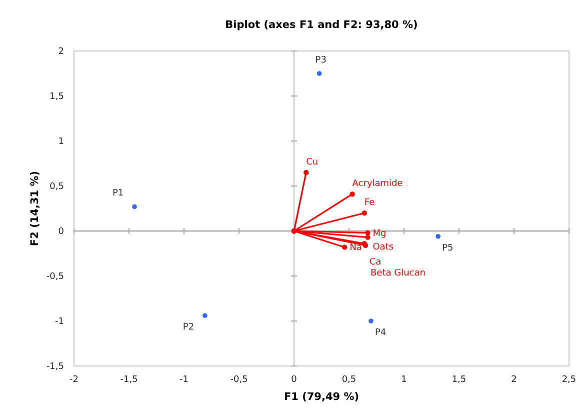  Describe the element at coordinates (312, 163) in the screenshot. I see `series-label: Cu` at that location.